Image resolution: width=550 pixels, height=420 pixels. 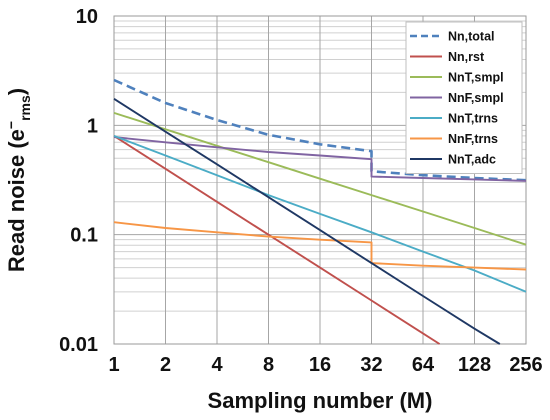 I want to click on x-tick-label: 128, so click(x=474, y=365).